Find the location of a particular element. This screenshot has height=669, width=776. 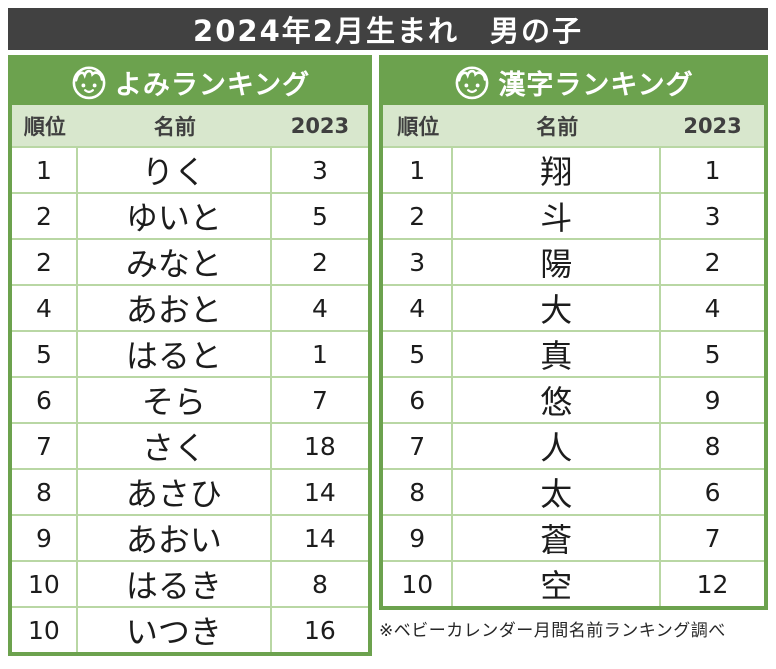

table-row: 5 真 5 is located at coordinates (573, 353).